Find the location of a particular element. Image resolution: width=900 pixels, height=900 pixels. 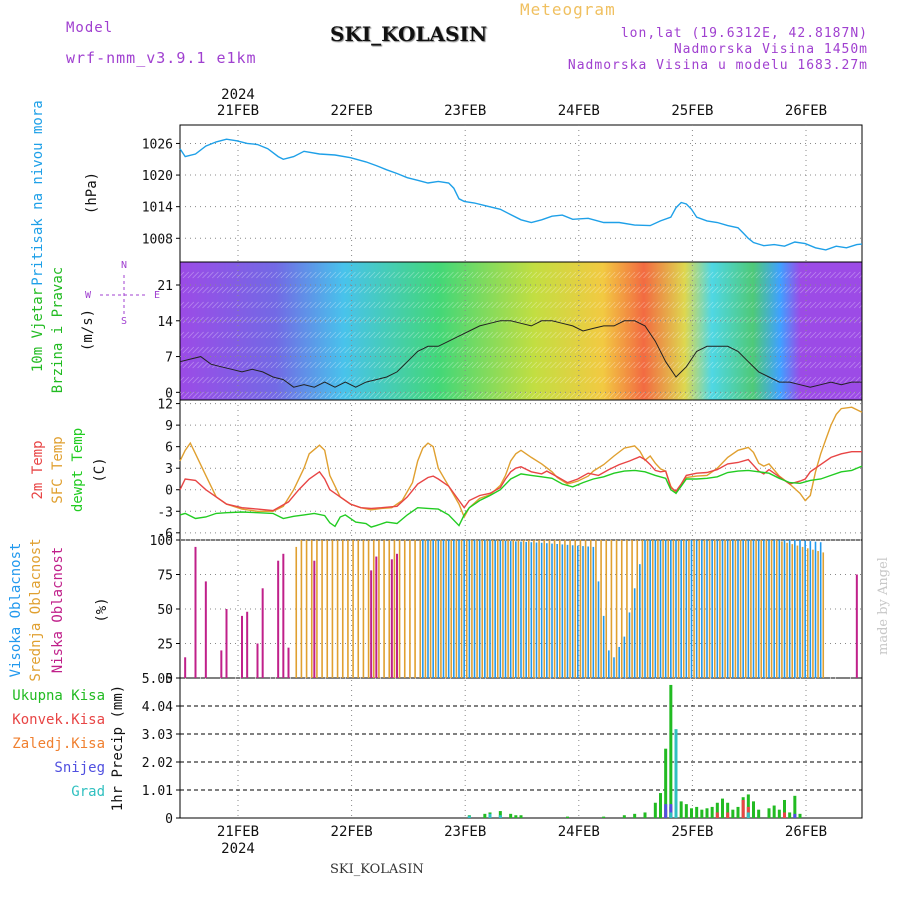

y-tick-label: 2.02 is located at coordinates (157, 763).